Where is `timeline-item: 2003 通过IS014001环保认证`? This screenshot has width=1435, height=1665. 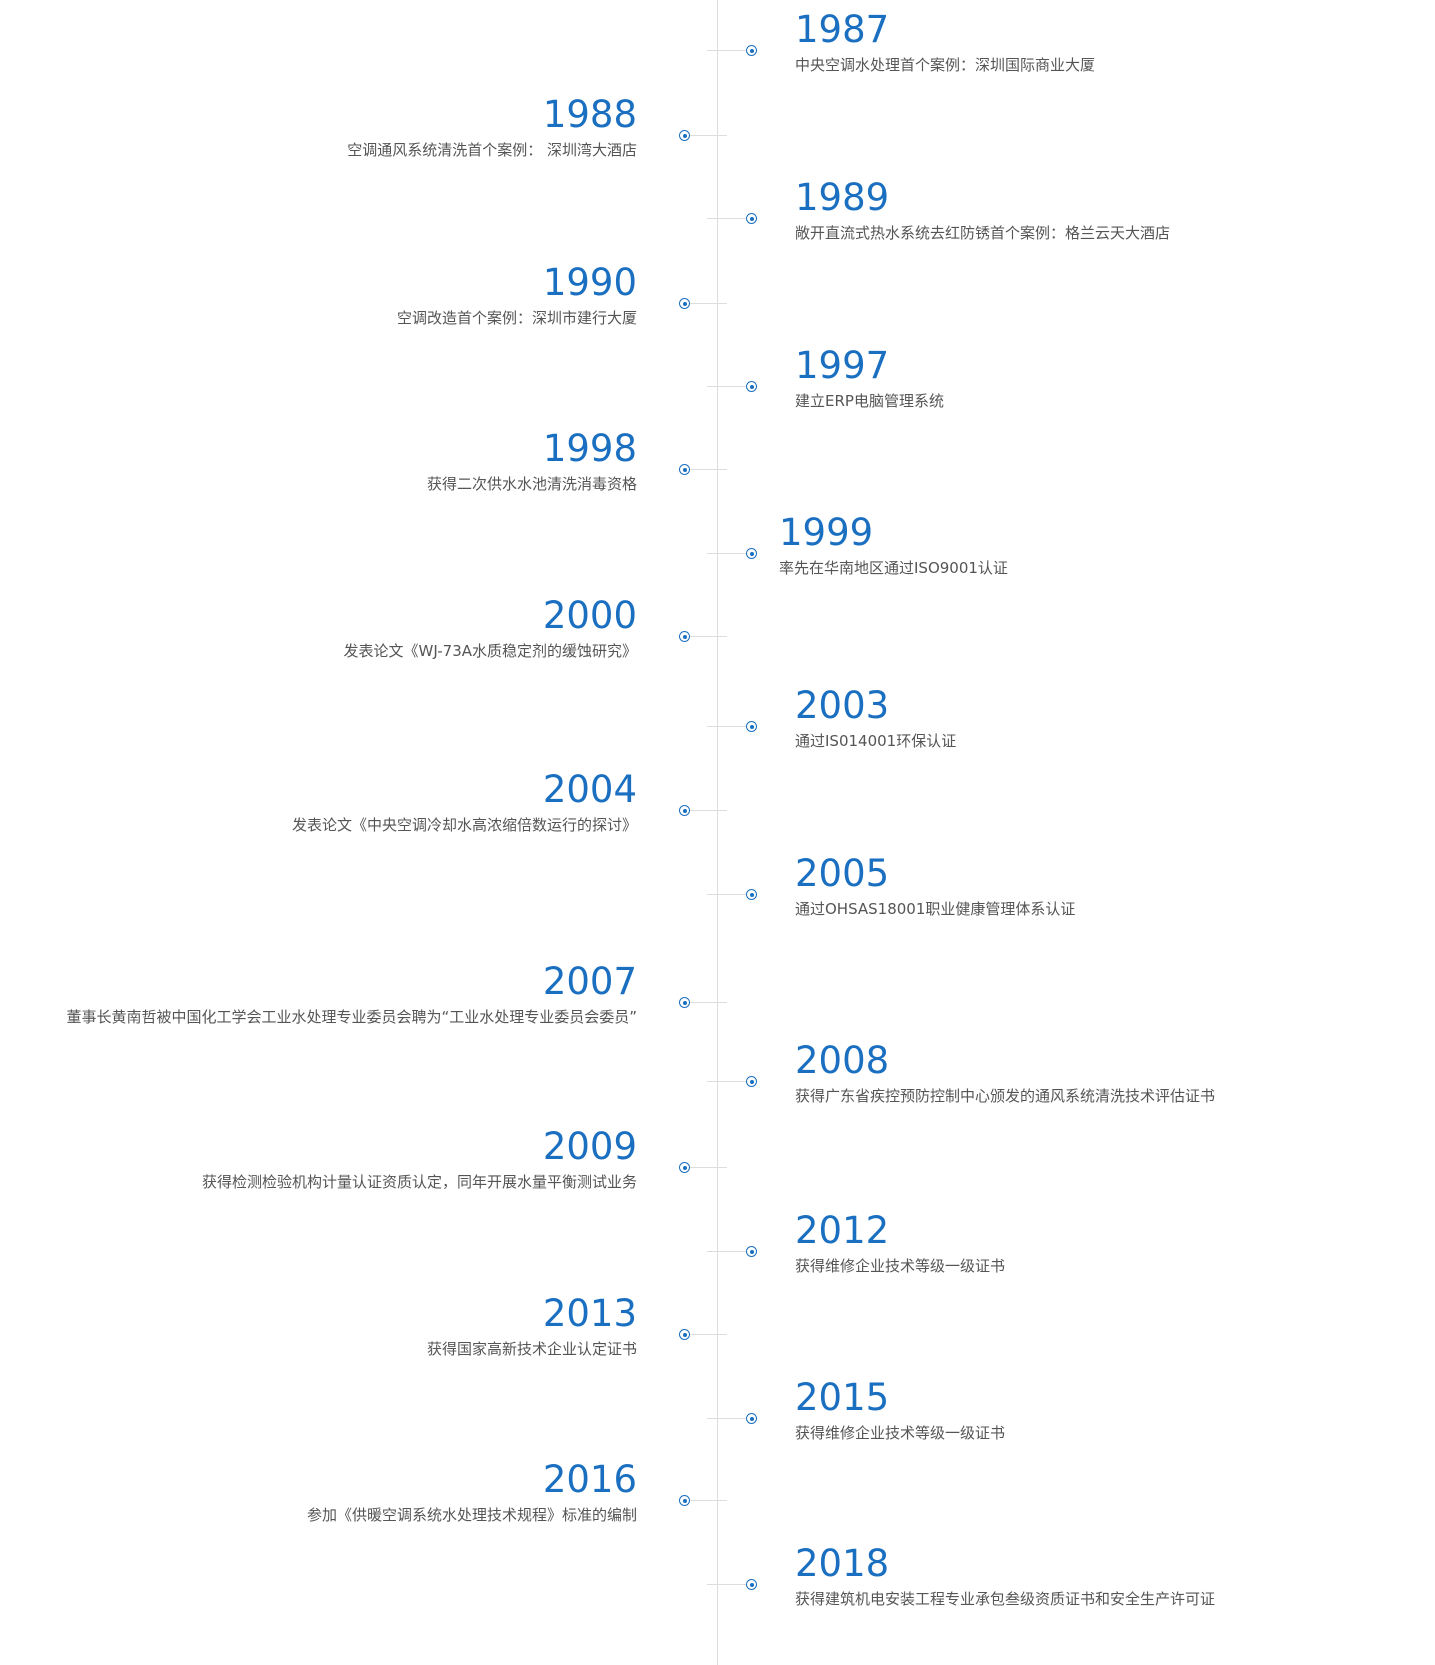 timeline-item: 2003 通过IS014001环保认证 is located at coordinates (1115, 718).